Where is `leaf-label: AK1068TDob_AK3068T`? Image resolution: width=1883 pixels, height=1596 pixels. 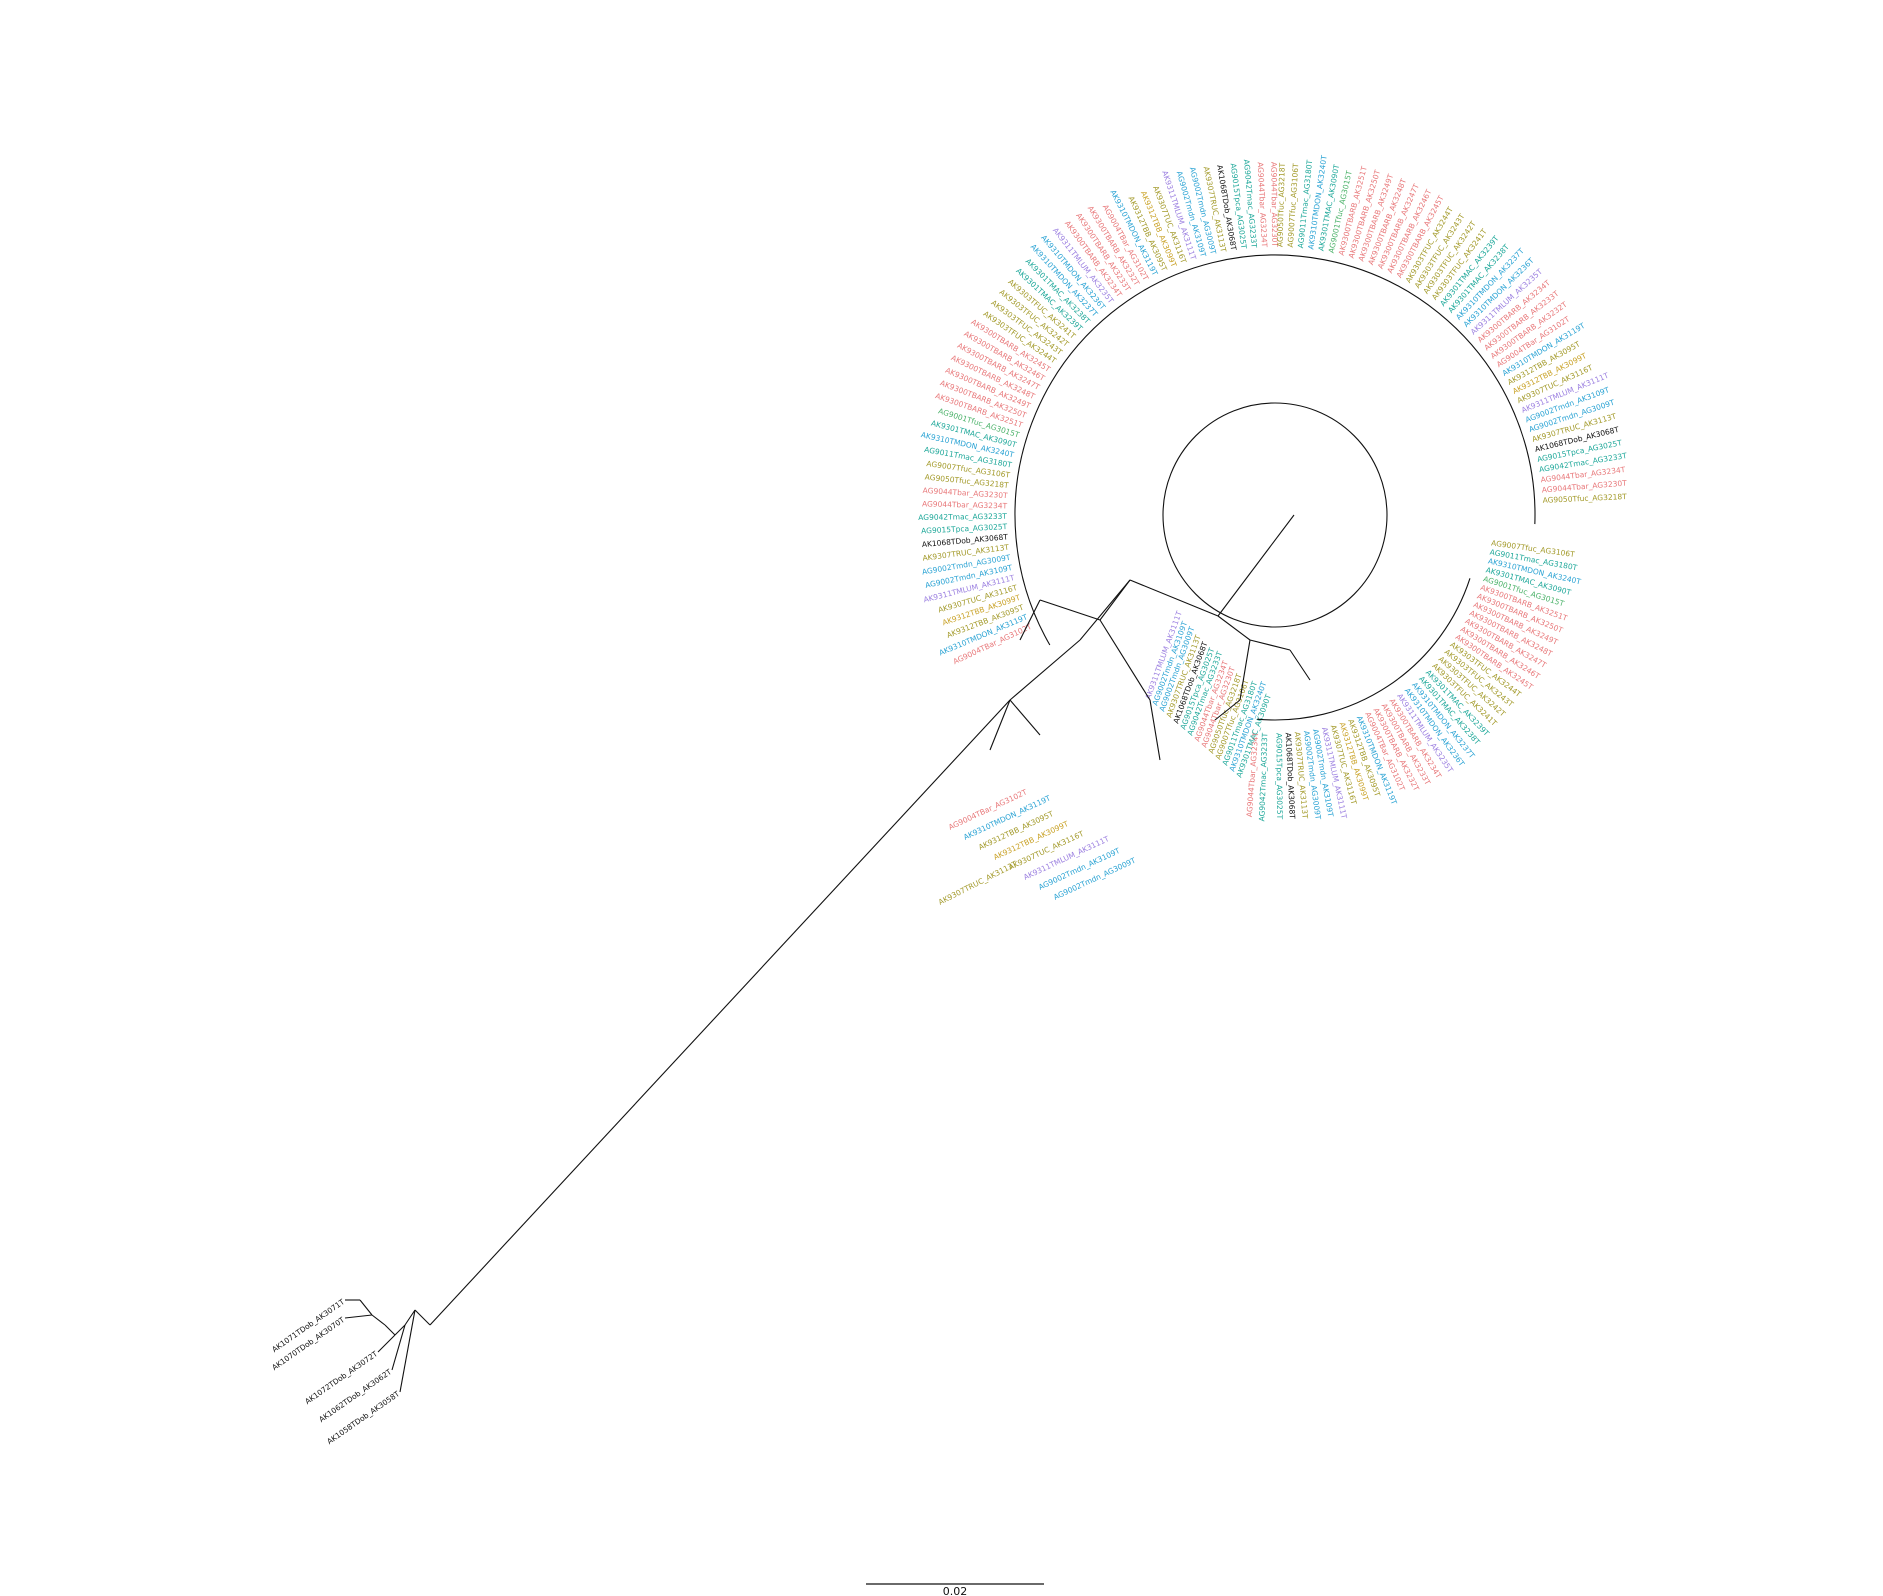 leaf-label: AK1068TDob_AK3068T is located at coordinates (1290, 775).